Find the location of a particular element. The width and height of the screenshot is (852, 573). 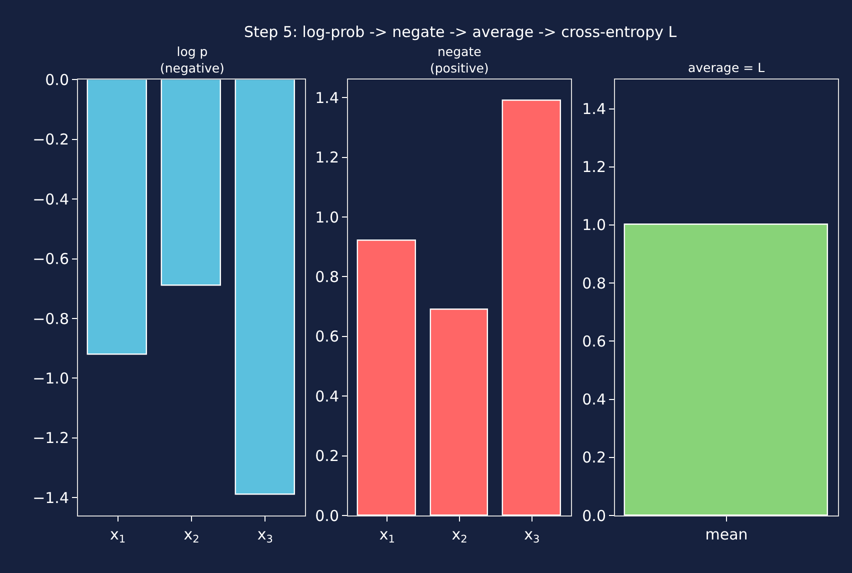

y-tick-label: −0.2 is located at coordinates (50, 139).